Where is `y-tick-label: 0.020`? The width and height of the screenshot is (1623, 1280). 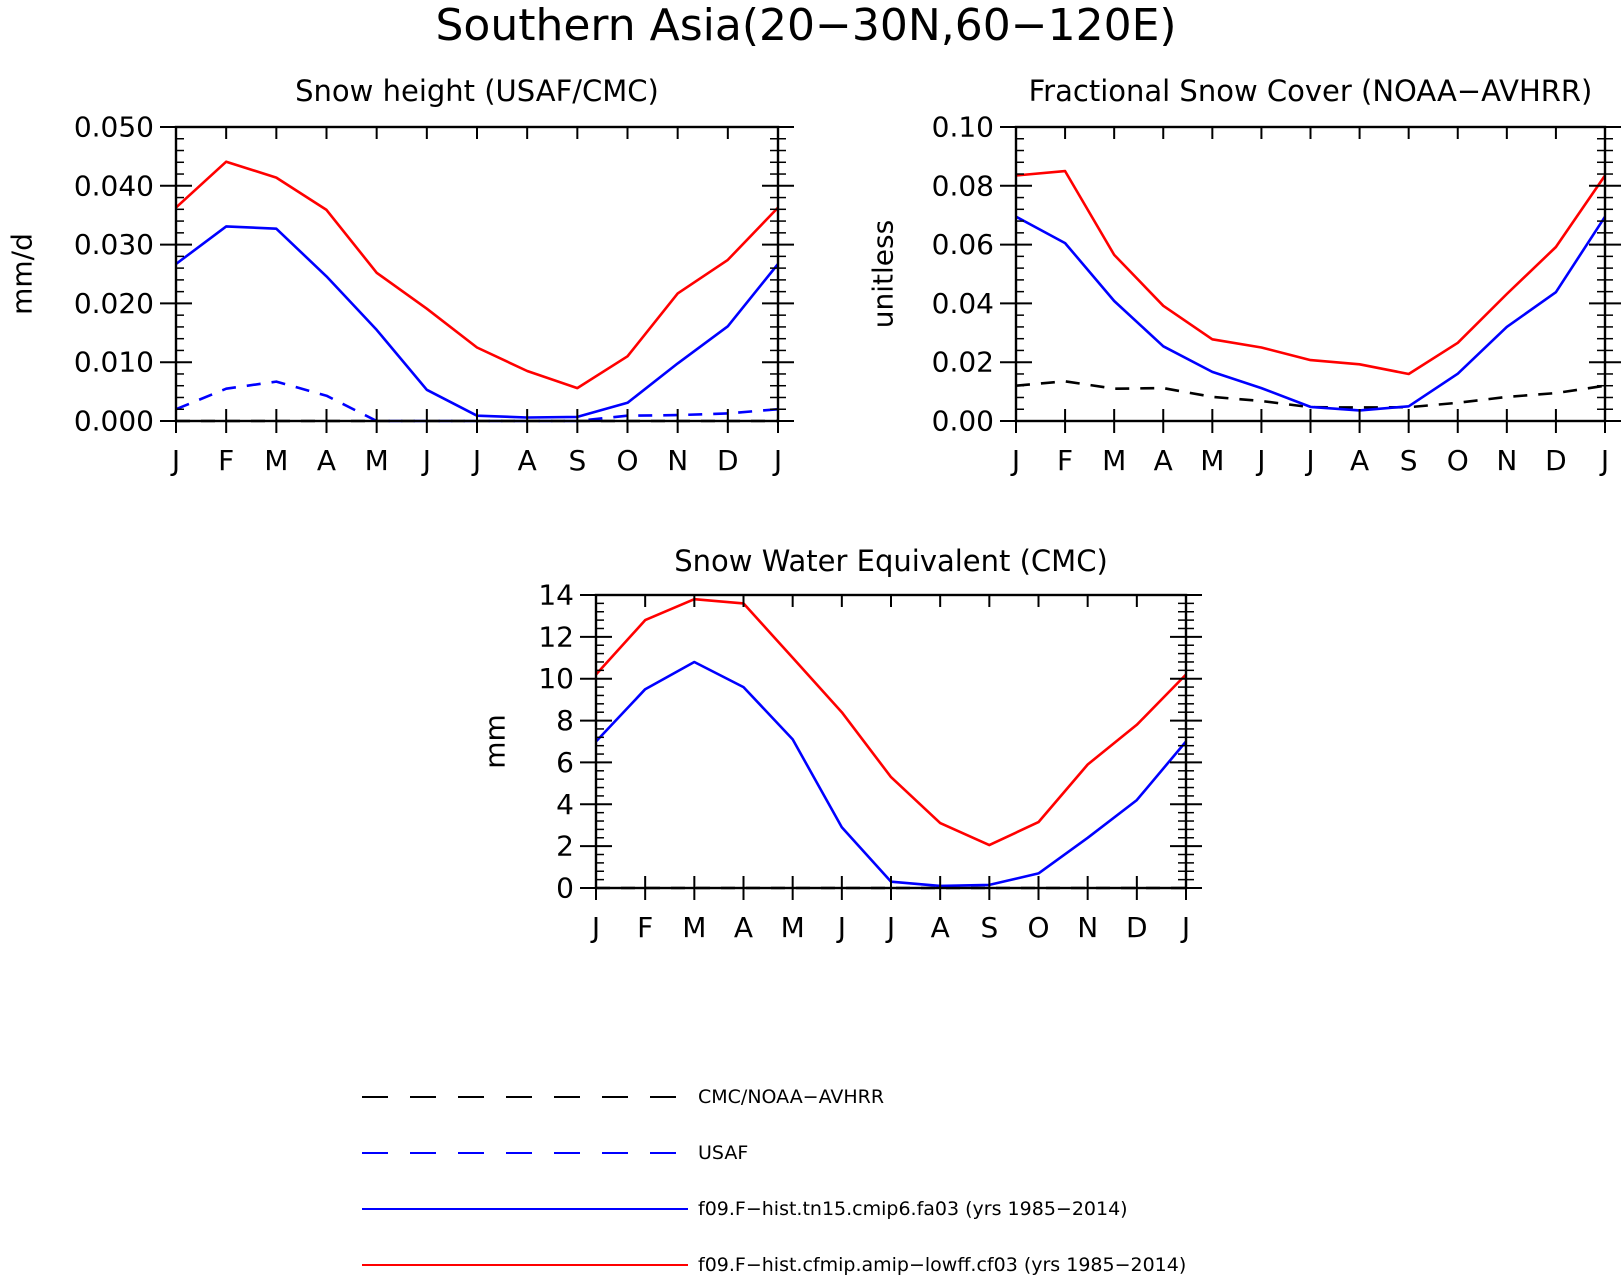
y-tick-label: 0.020 is located at coordinates (114, 303).